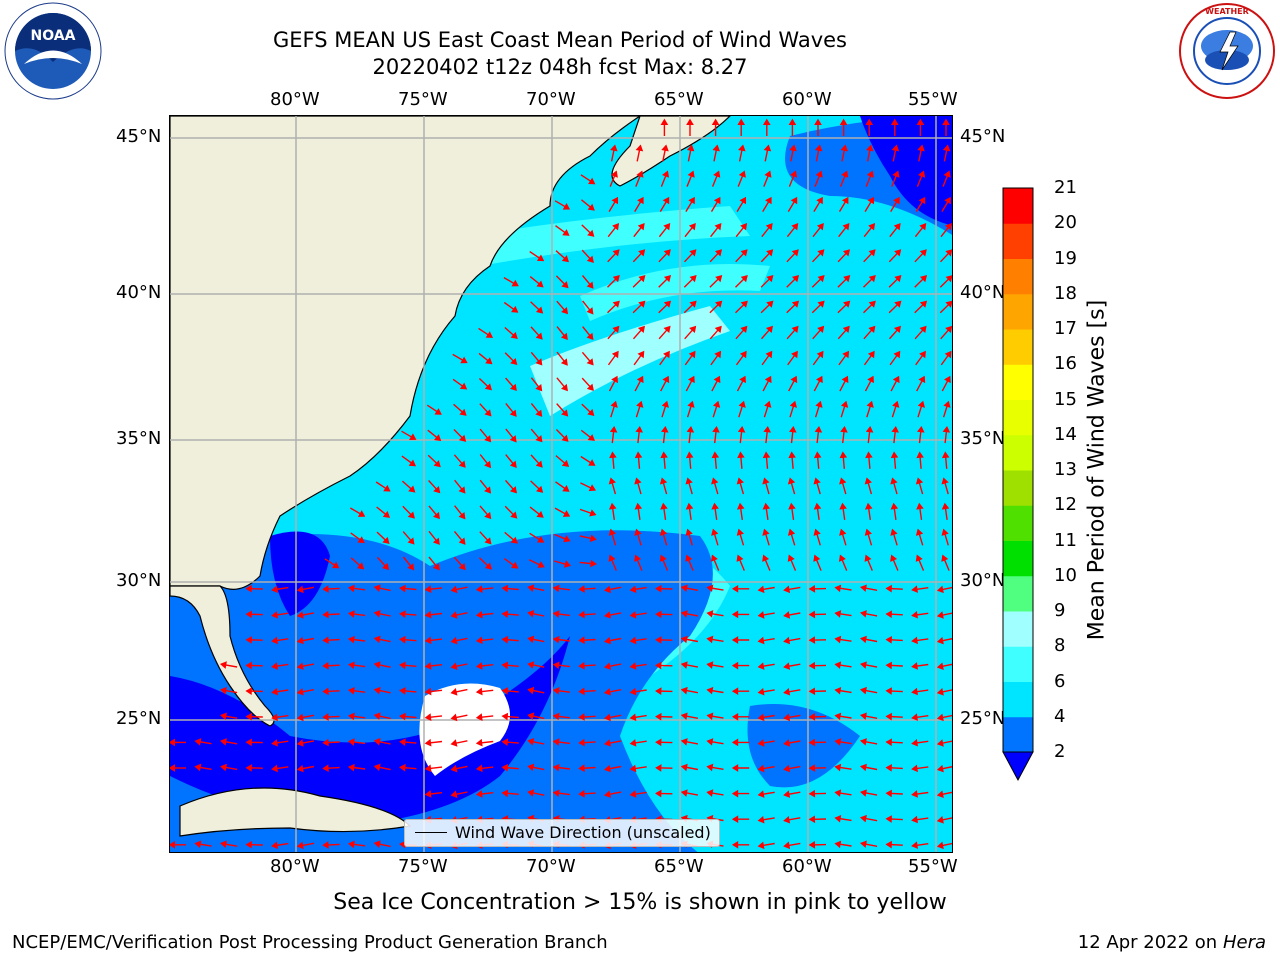  Describe the element at coordinates (1097, 470) in the screenshot. I see `colorbar-label: Mean Period of Wind Waves [s]` at that location.